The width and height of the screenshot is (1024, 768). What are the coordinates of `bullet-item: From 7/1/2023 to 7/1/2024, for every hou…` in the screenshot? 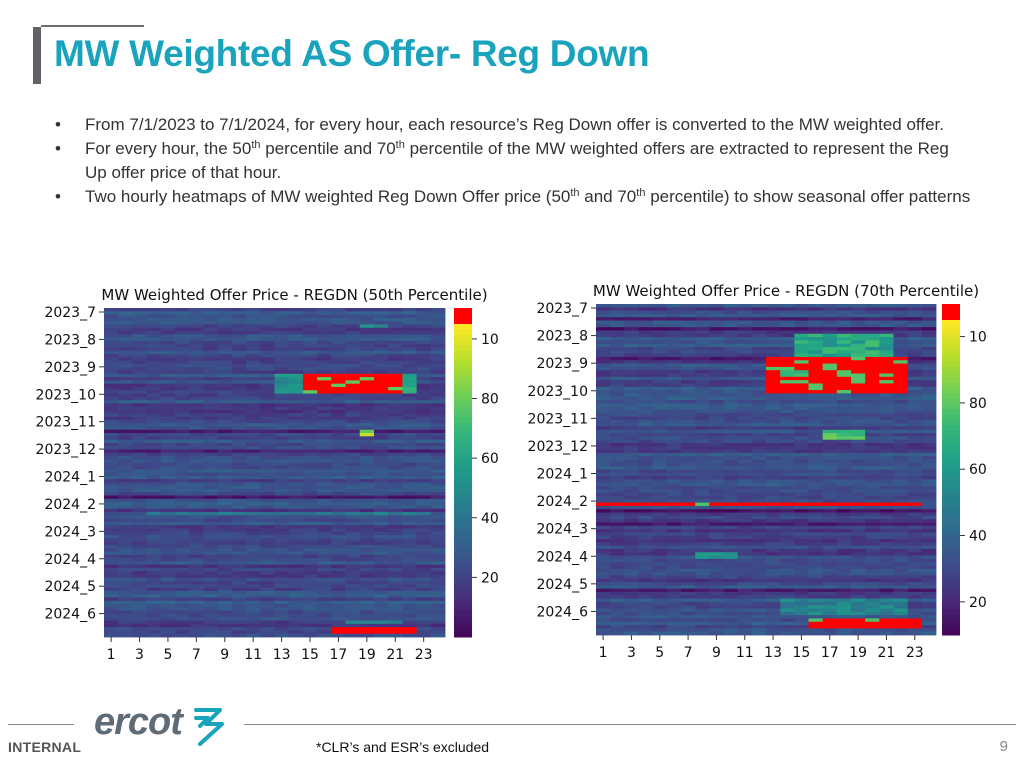 It's located at (512, 125).